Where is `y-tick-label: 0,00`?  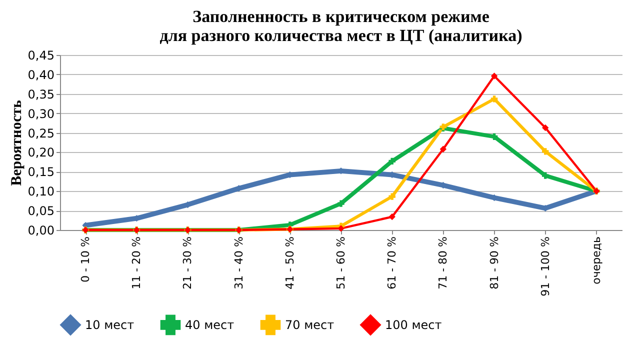
y-tick-label: 0,00 is located at coordinates (41, 231).